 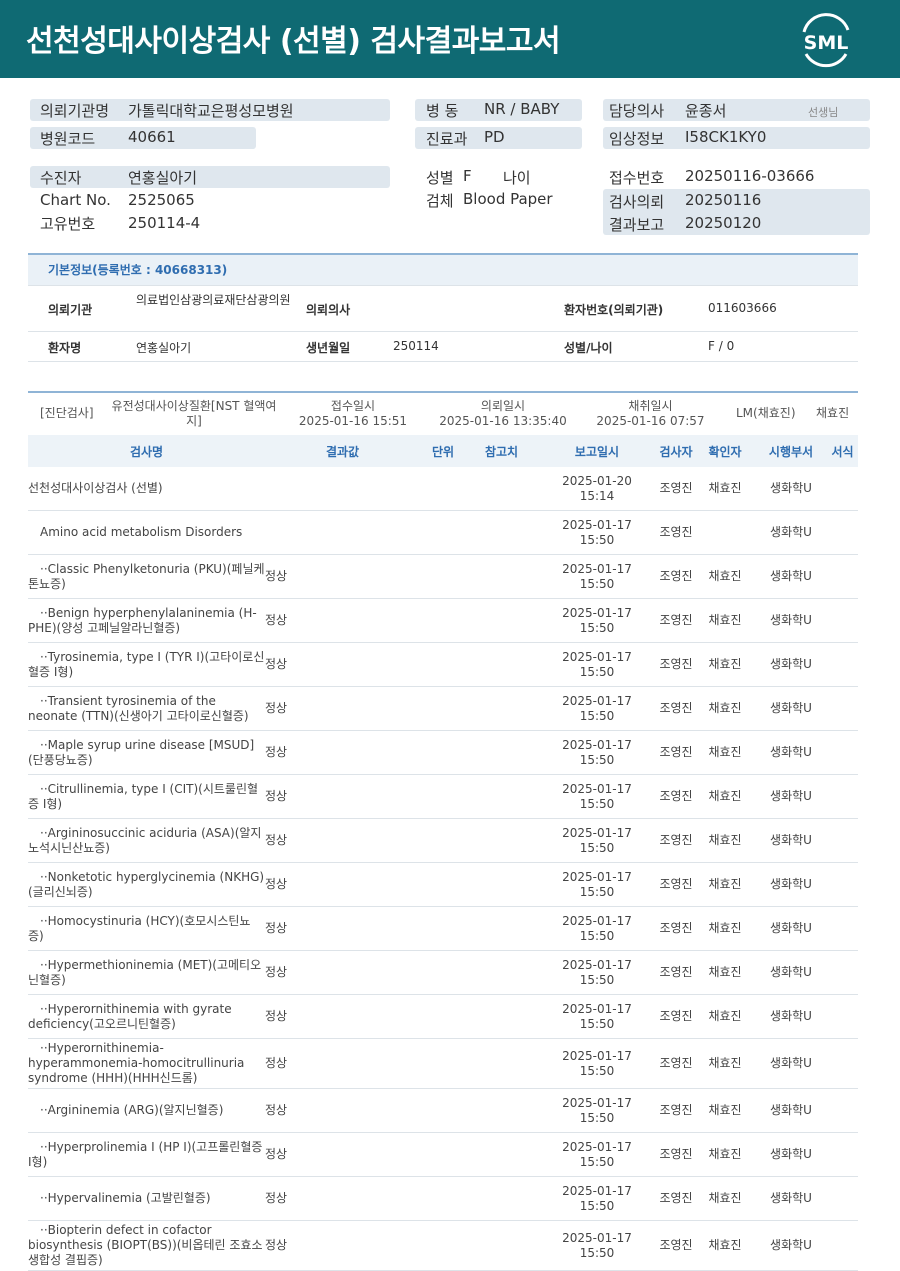 I want to click on basic-label: 환자번호(의뢰기관), so click(x=614, y=310).